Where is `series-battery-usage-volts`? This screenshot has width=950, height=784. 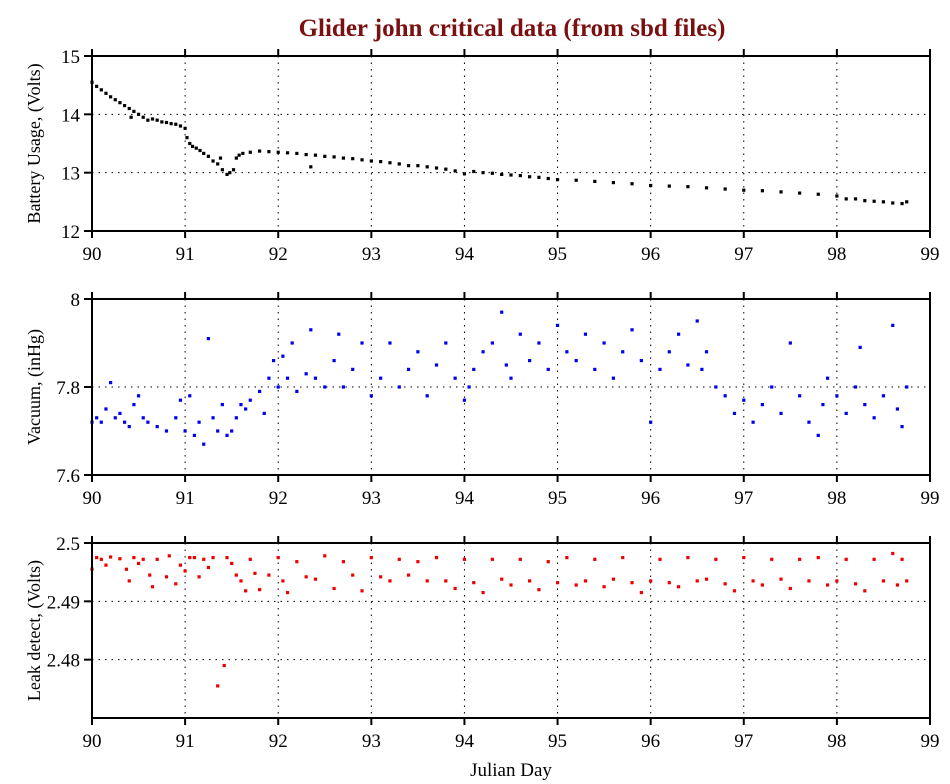
series-battery-usage-volts is located at coordinates (499, 143).